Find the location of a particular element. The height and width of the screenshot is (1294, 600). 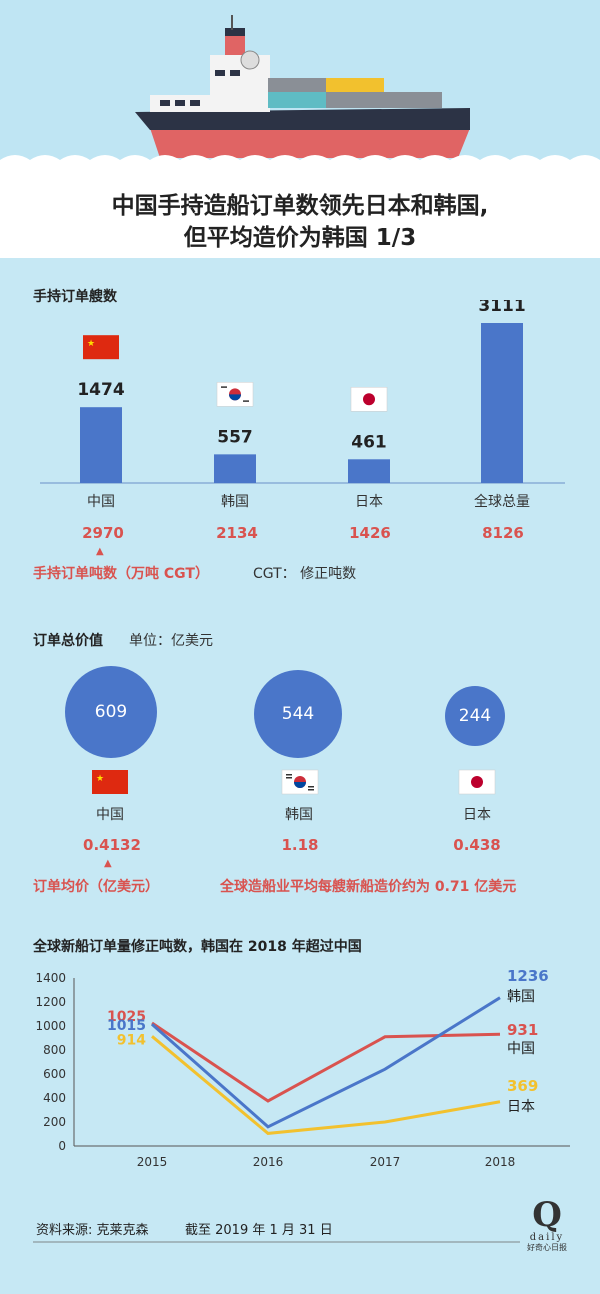

ship-illustration is located at coordinates (300, 92).